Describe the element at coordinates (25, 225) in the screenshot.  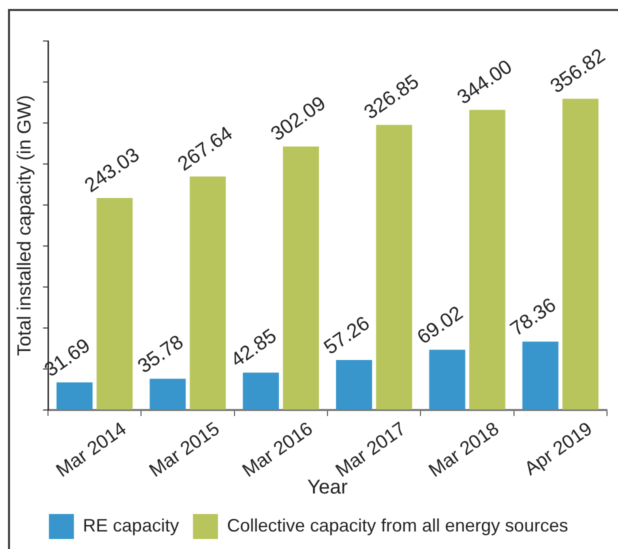
I see `y-axis-title: Total installed capacity (in GW)` at that location.